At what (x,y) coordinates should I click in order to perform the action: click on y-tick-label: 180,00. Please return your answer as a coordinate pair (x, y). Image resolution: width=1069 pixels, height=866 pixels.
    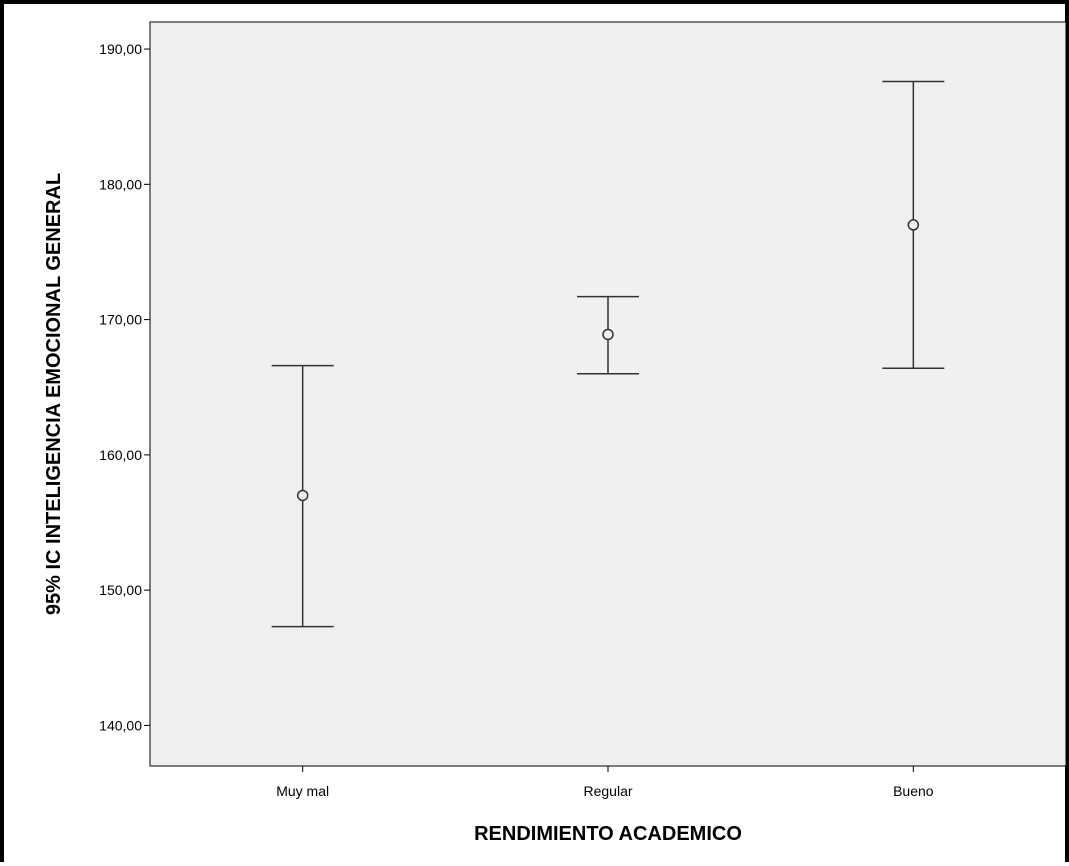
    Looking at the image, I should click on (120, 184).